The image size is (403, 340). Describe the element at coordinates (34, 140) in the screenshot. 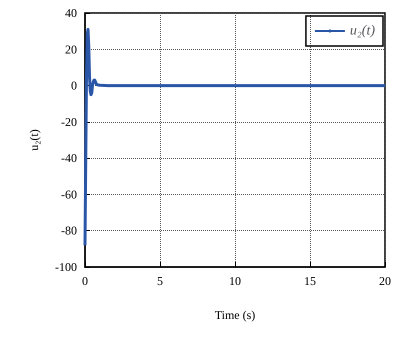

I see `y-axis-title: u₂(t)` at that location.